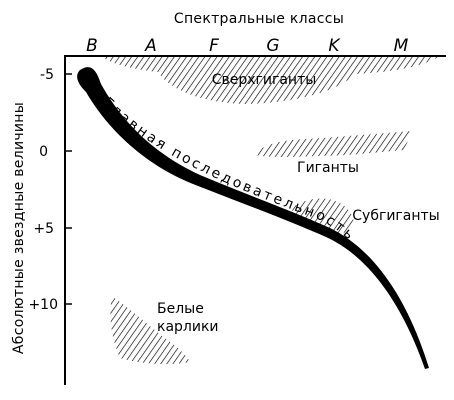 The image size is (454, 400). I want to click on tick-label-plus5: +5, so click(43, 229).